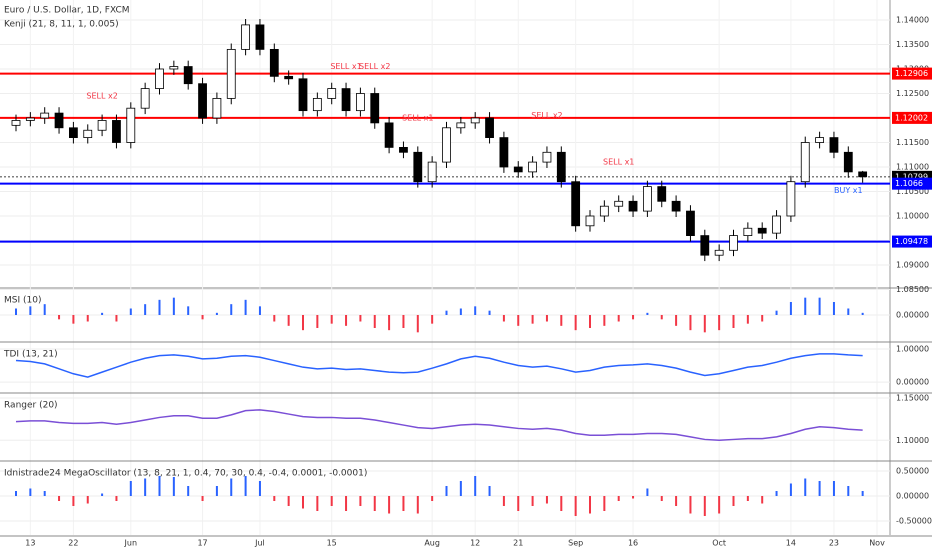  Describe the element at coordinates (912, 471) in the screenshot. I see `y-tick-label: 0.50000` at that location.